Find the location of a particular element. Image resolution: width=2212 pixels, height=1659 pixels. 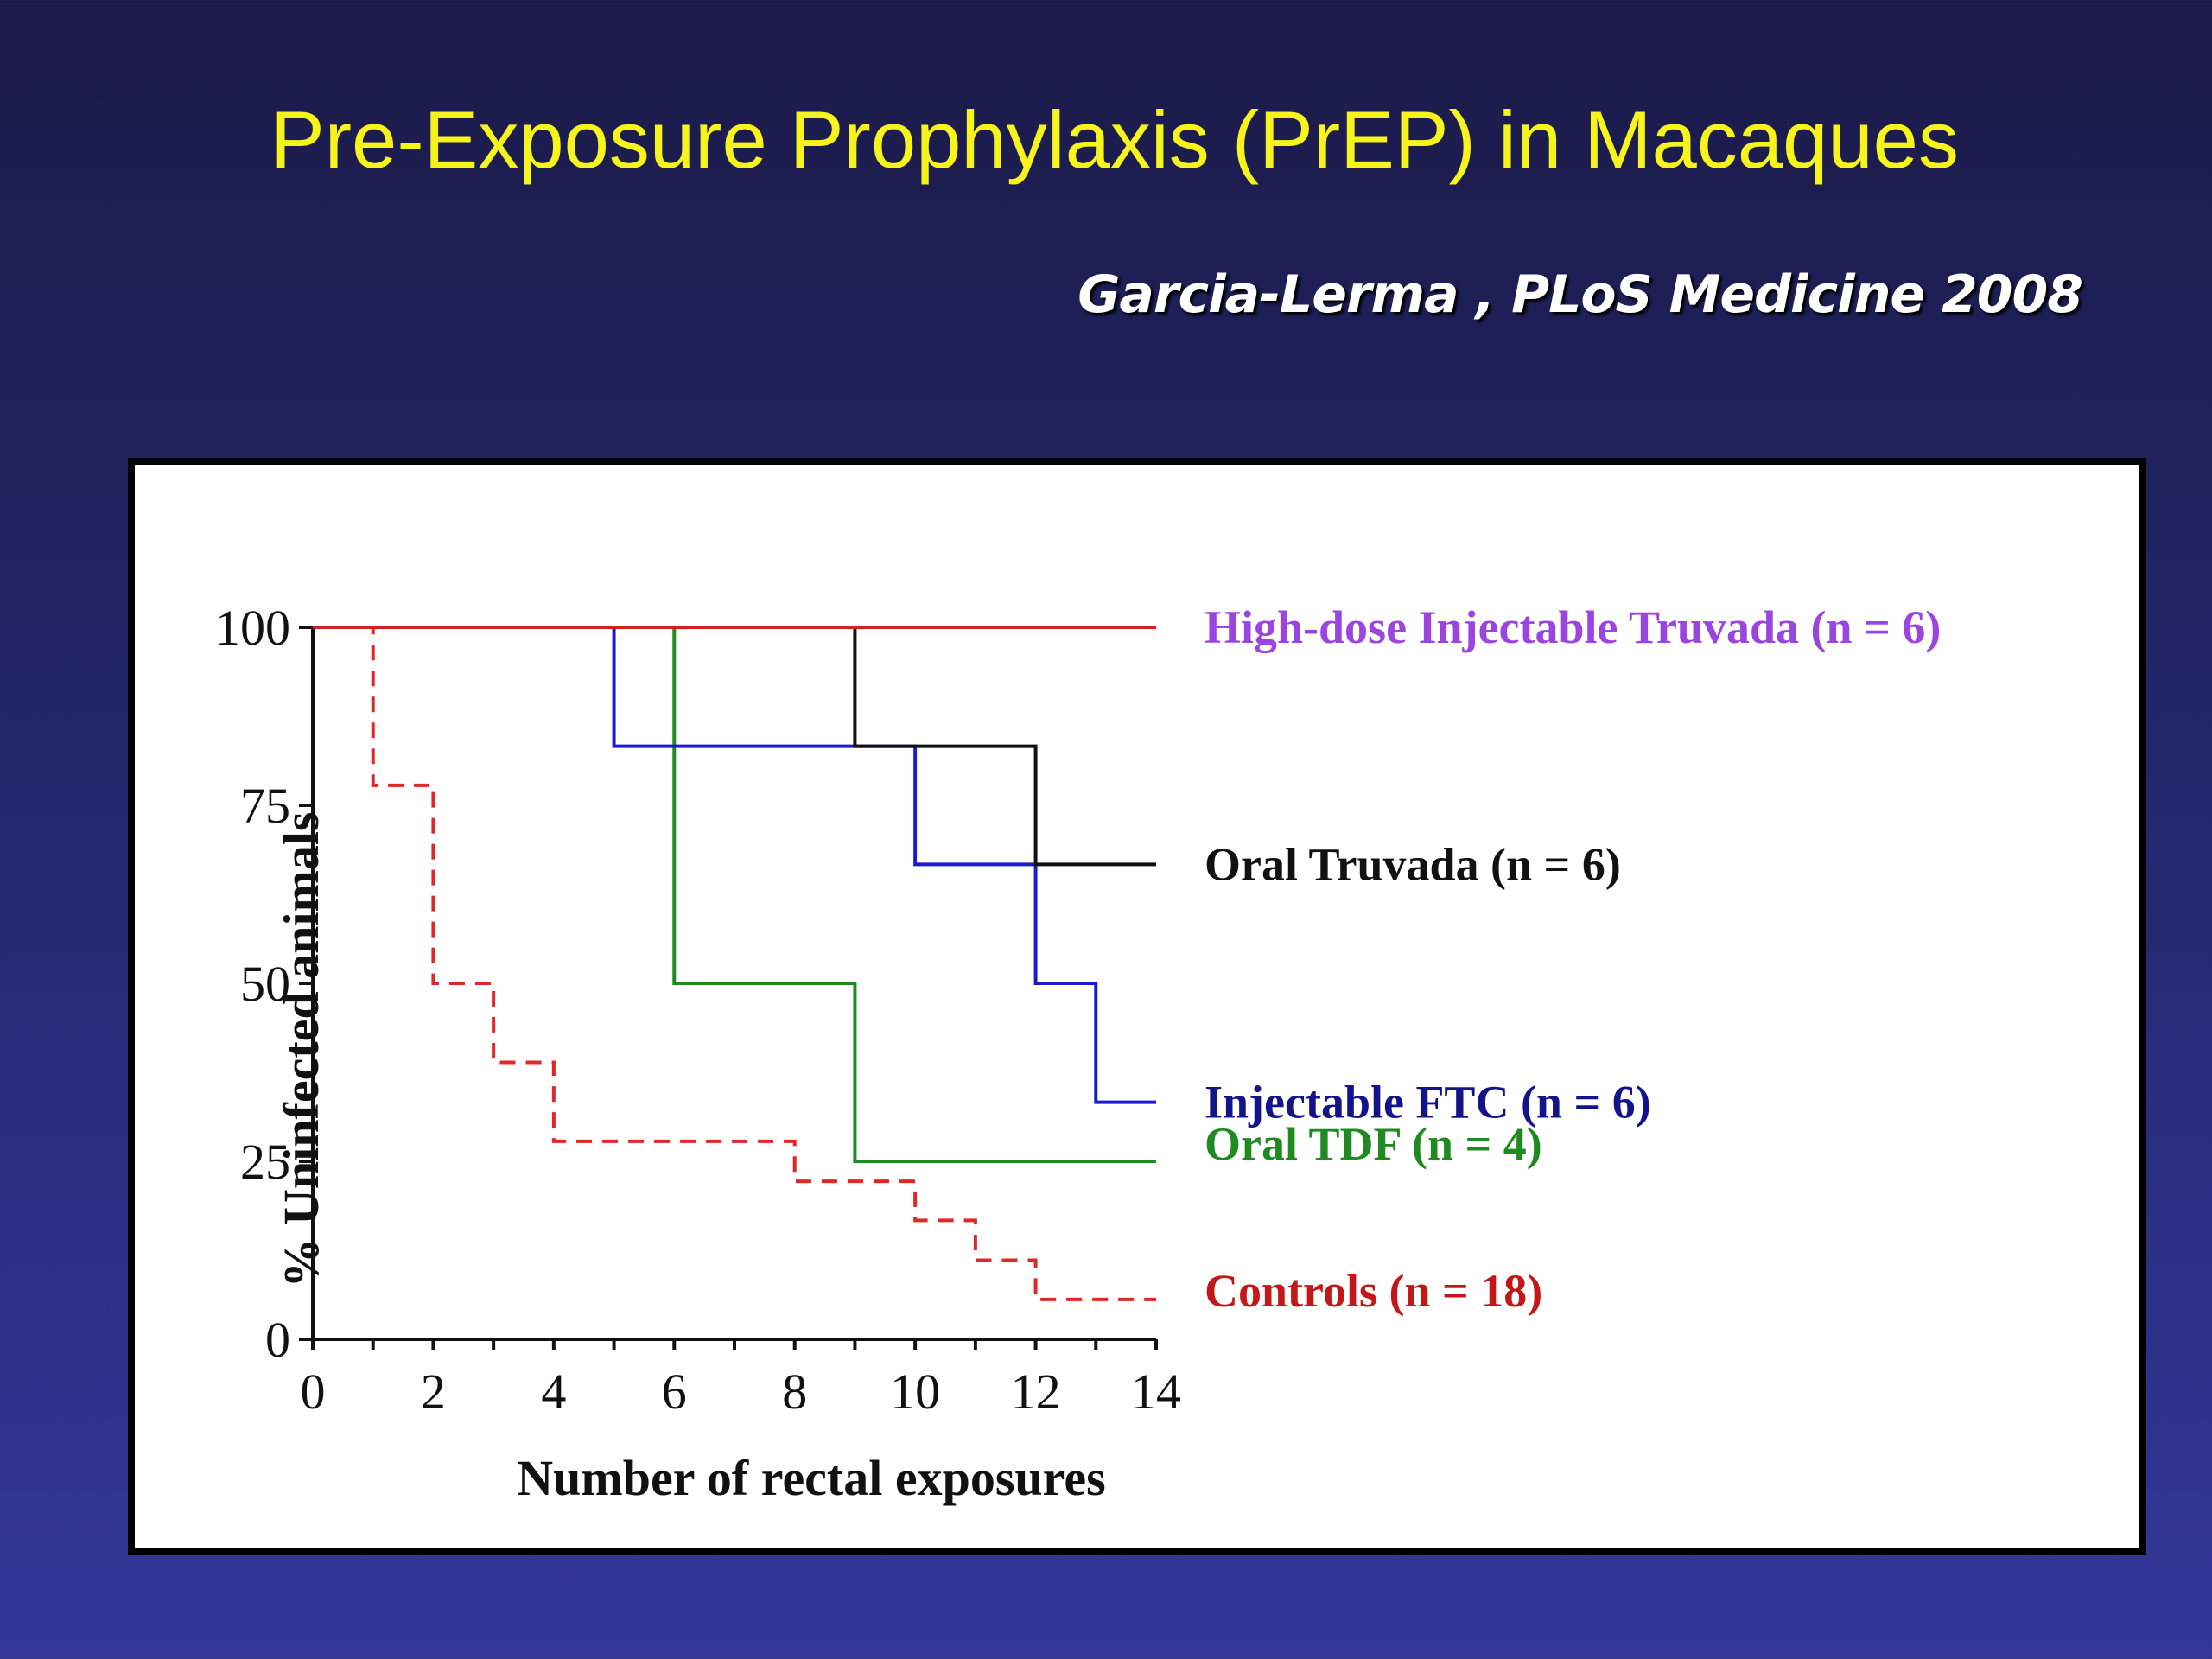

x-tick-label: 12 is located at coordinates (1036, 1391).